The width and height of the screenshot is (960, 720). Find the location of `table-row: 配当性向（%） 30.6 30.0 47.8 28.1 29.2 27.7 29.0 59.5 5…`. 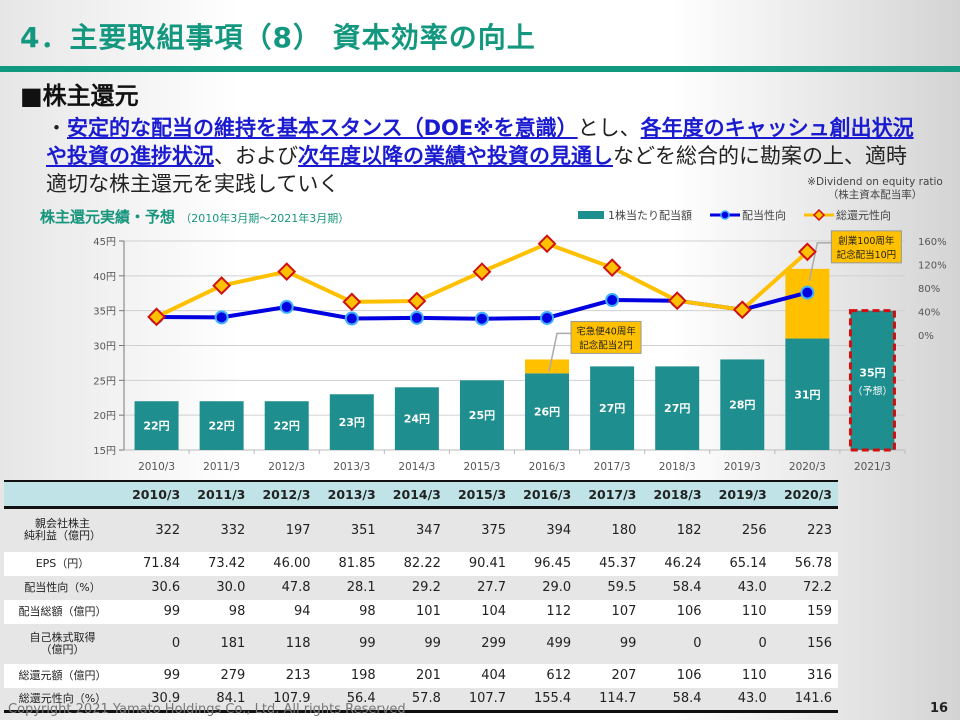

table-row: 配当性向（%） 30.6 30.0 47.8 28.1 29.2 27.7 29.0 59.5 5… is located at coordinates (421, 587).